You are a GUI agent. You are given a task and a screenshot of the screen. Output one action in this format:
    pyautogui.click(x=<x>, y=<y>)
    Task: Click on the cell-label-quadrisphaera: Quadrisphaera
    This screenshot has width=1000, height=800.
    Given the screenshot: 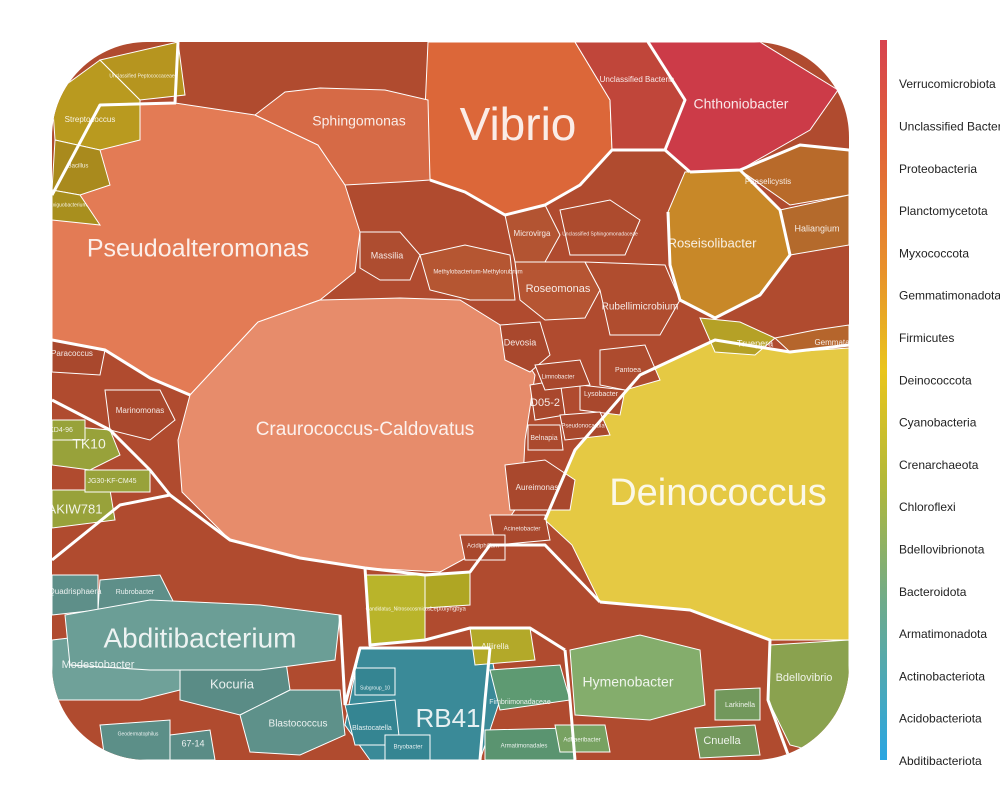 What is the action you would take?
    pyautogui.click(x=75, y=591)
    